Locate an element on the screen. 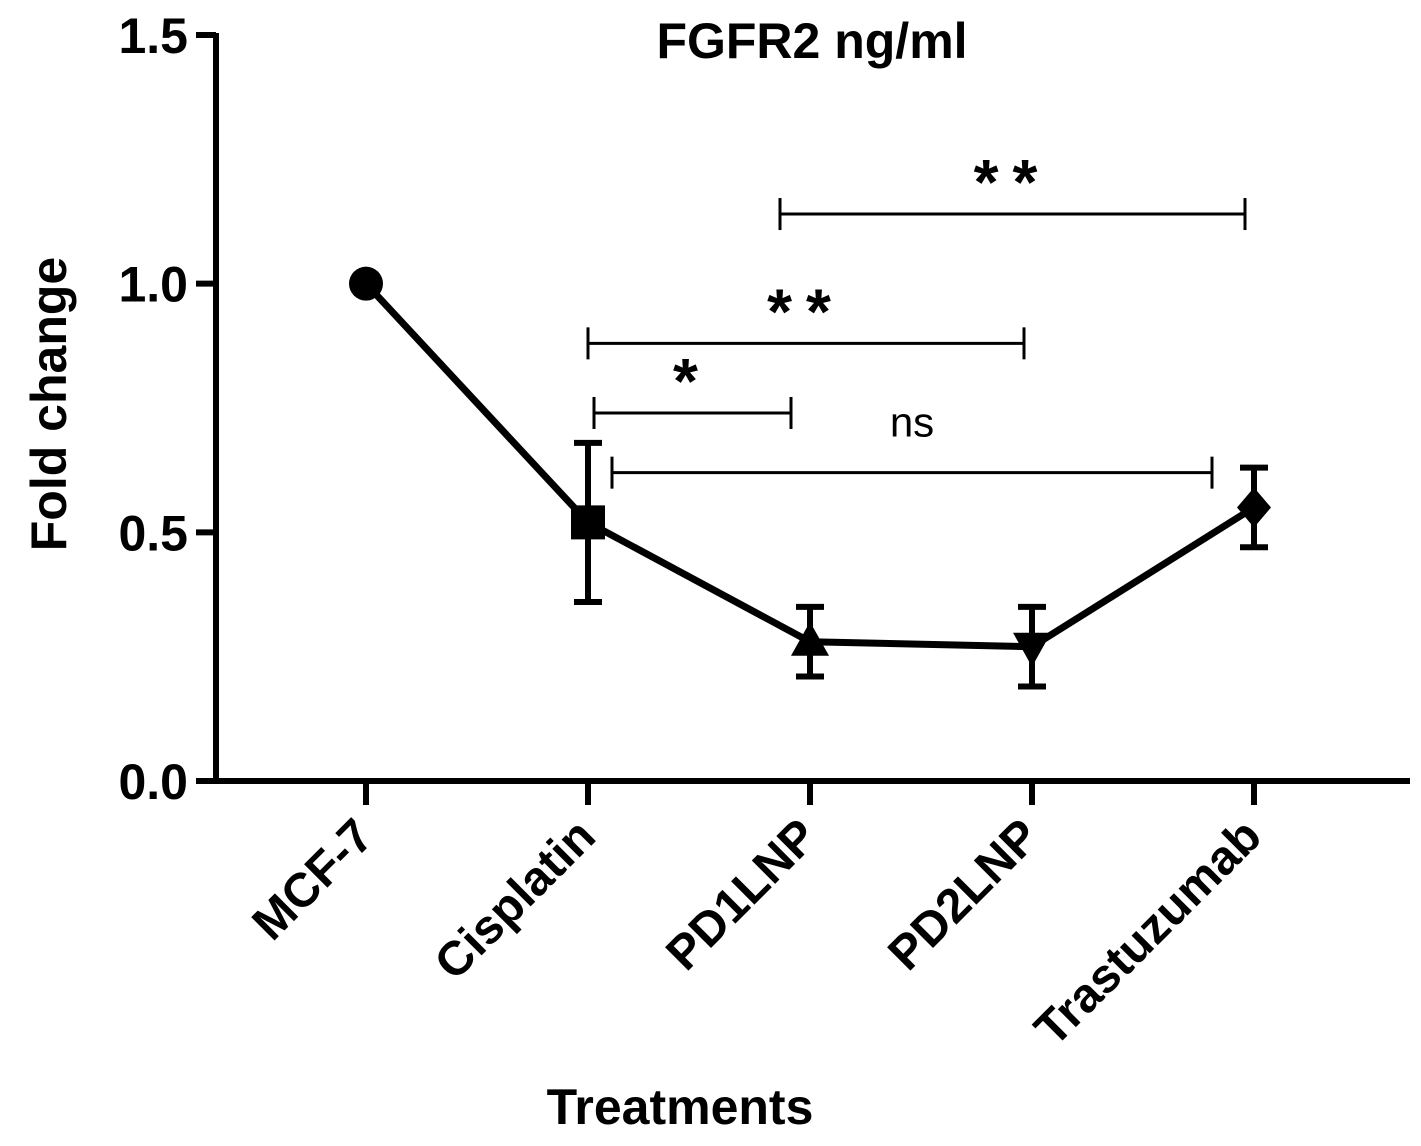 The image size is (1421, 1146). chart-title: FGFR2 ng/ml is located at coordinates (811, 41).